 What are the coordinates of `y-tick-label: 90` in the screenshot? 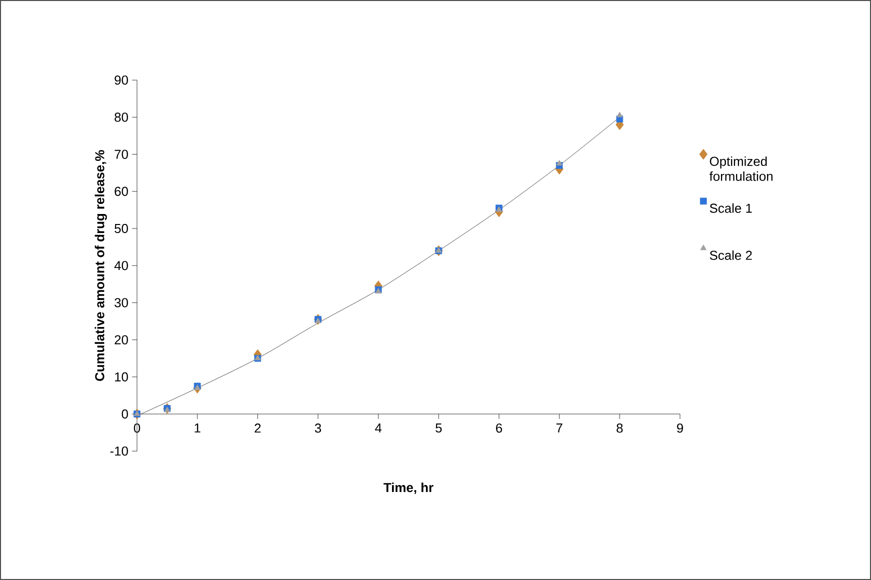 It's located at (121, 80).